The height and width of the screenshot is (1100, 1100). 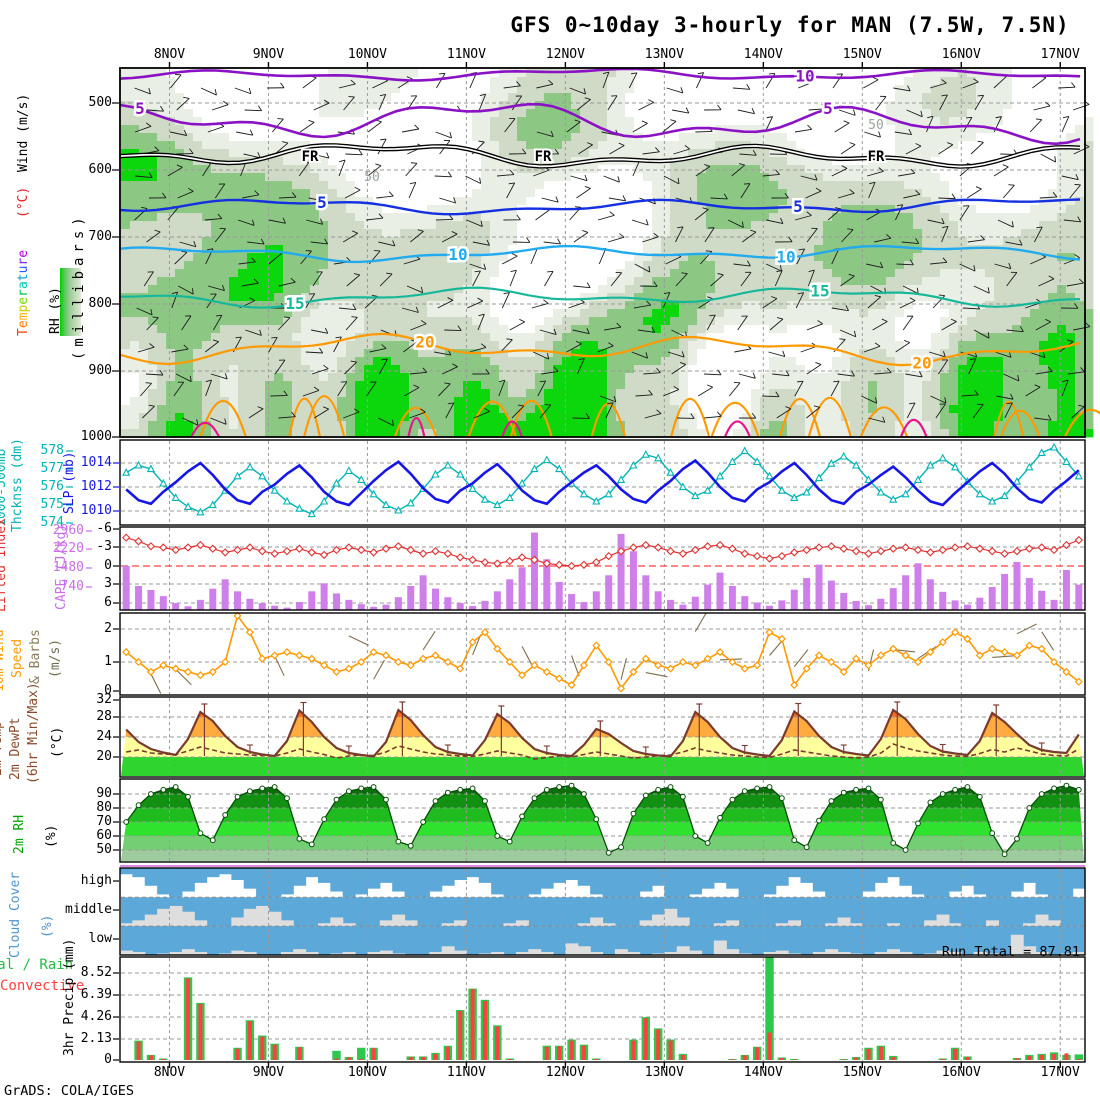 I want to click on y-label-10m-speed: Speed, so click(x=17, y=658).